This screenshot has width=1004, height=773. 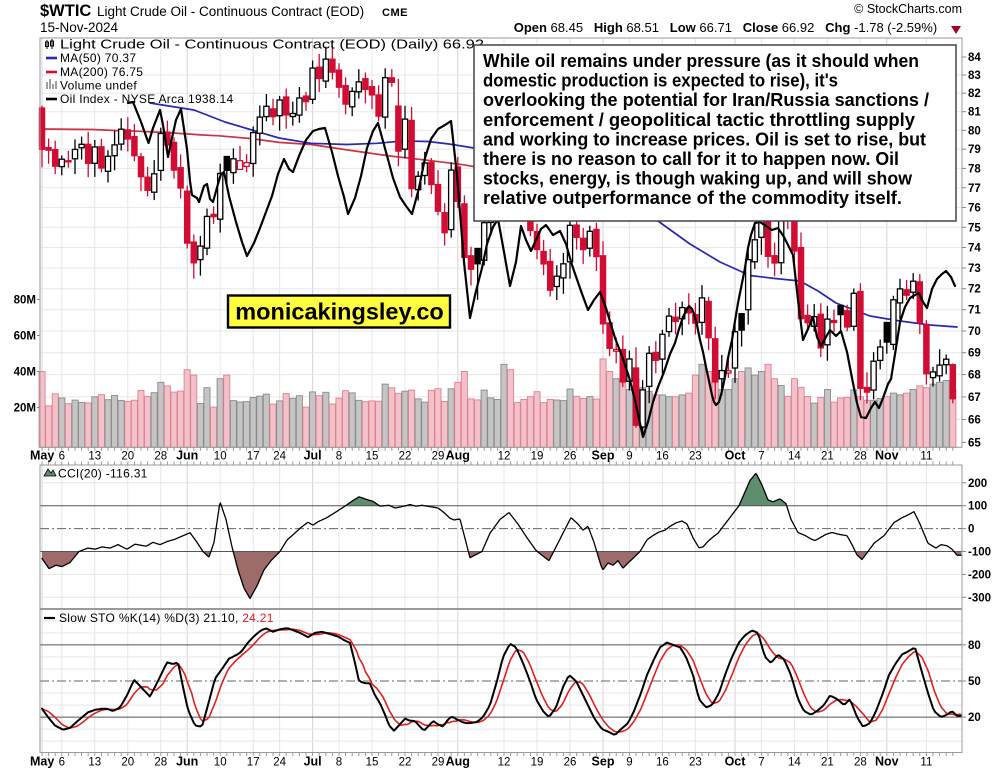 What do you see at coordinates (974, 311) in the screenshot?
I see `svg-text: 71` at bounding box center [974, 311].